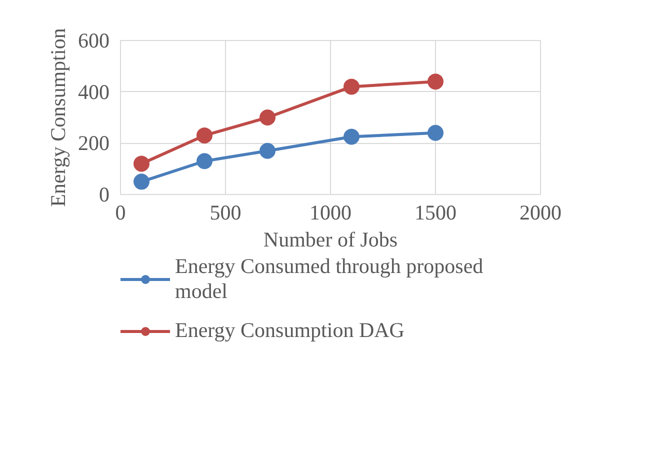 This screenshot has height=472, width=646. What do you see at coordinates (330, 240) in the screenshot?
I see `x-axis-title: Number of Jobs` at bounding box center [330, 240].